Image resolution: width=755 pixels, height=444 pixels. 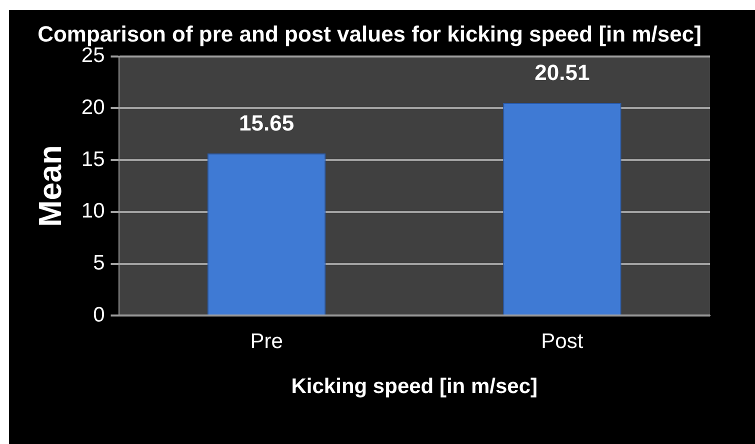 I want to click on y-tick-label: 15, so click(x=93, y=159).